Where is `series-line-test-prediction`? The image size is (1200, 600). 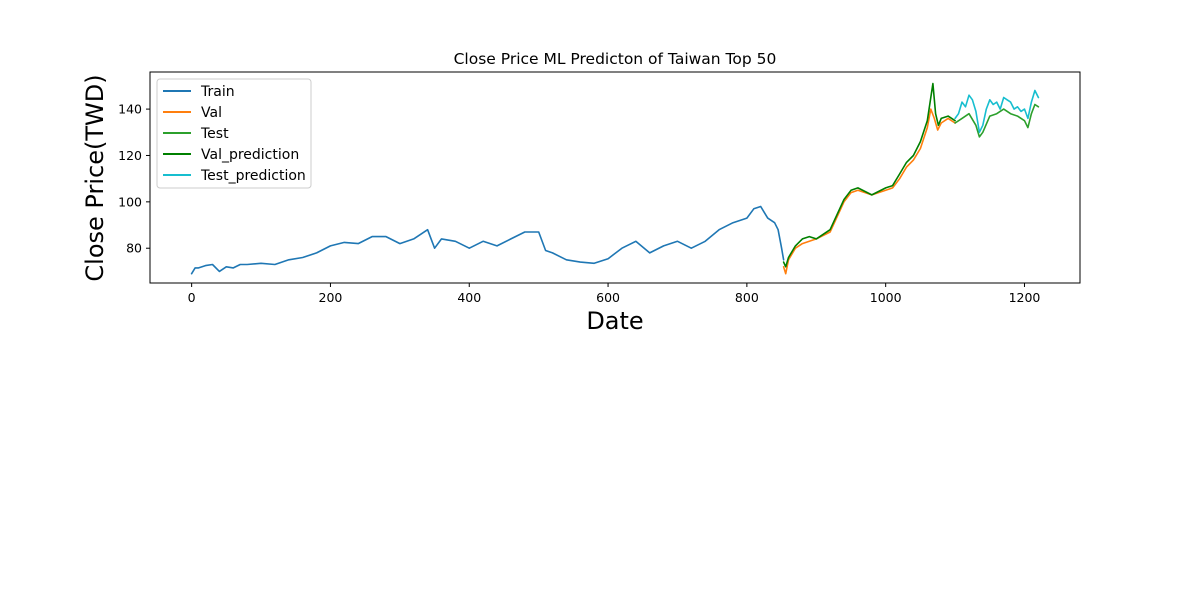 series-line-test-prediction is located at coordinates (997, 111).